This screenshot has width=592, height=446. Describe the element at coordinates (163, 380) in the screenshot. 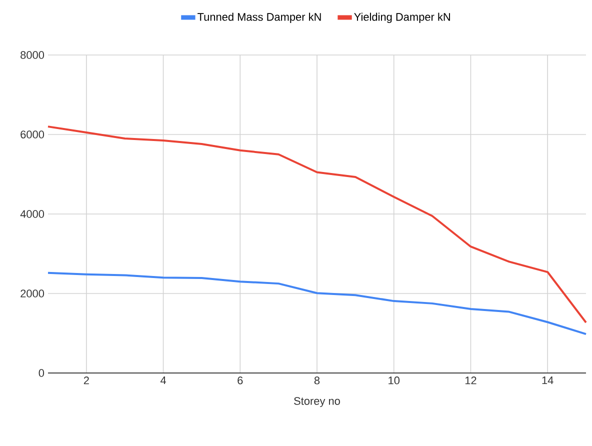

I see `x-tick-label: 4` at that location.